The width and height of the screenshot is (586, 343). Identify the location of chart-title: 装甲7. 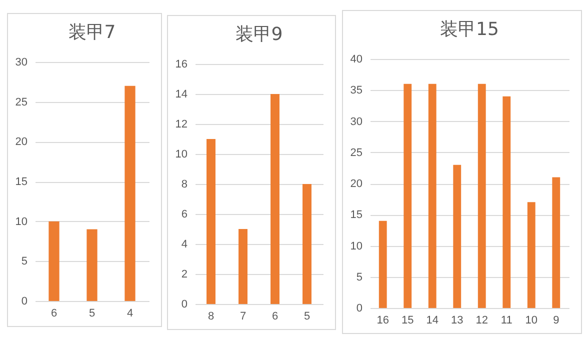
(92, 32).